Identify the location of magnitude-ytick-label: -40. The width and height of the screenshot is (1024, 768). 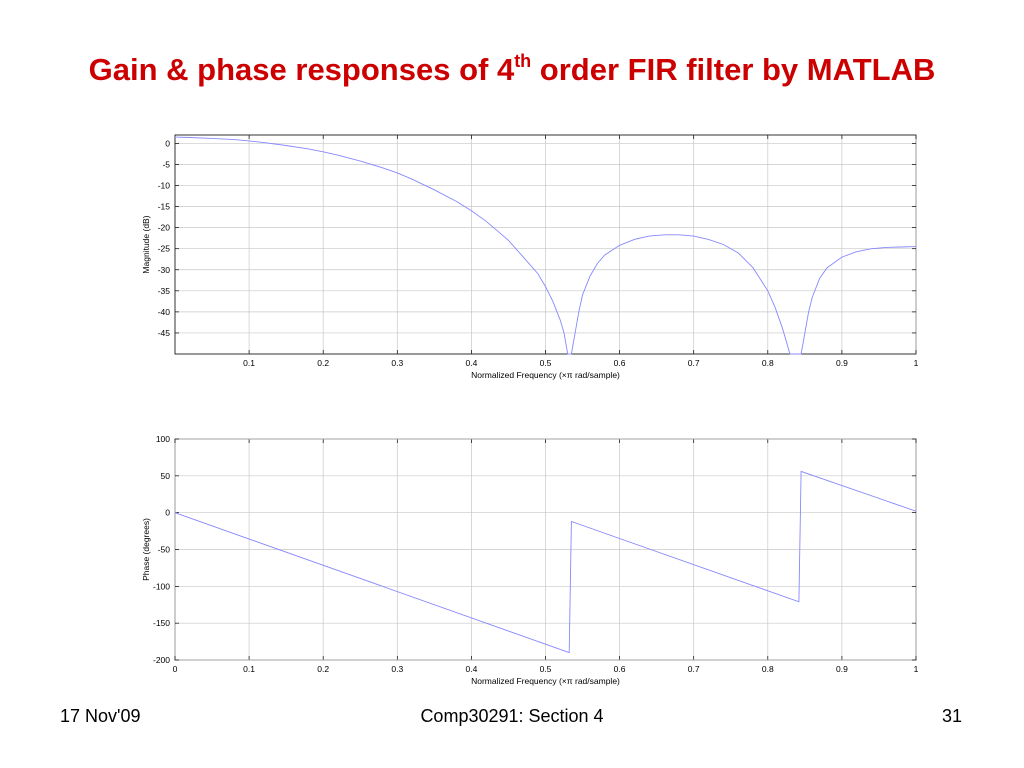
(164, 312).